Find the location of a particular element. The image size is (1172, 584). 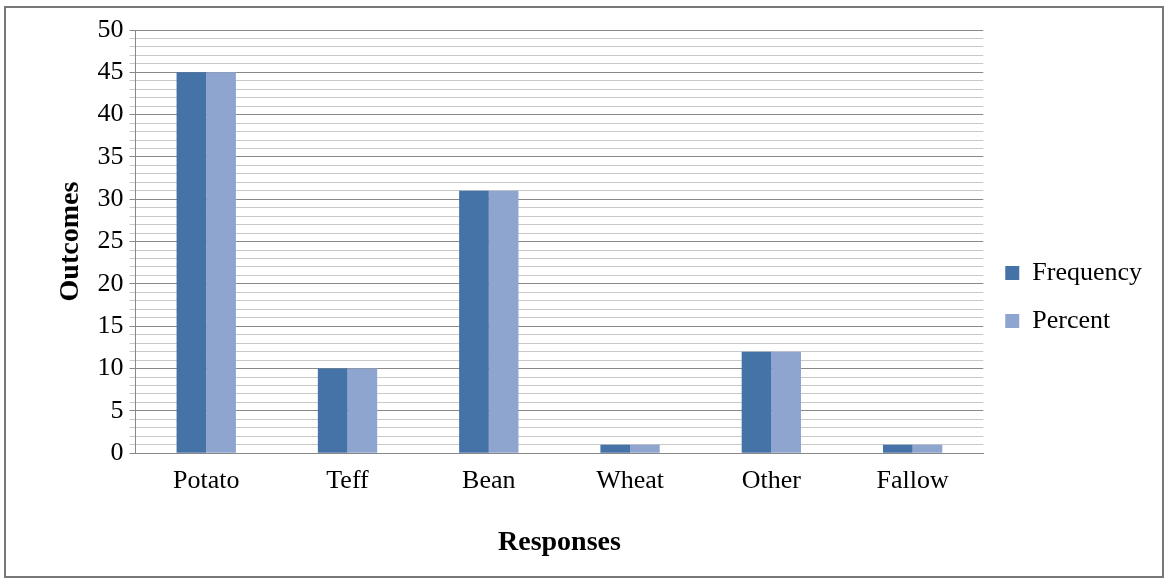

y-tick-label: 45 is located at coordinates (110, 71).